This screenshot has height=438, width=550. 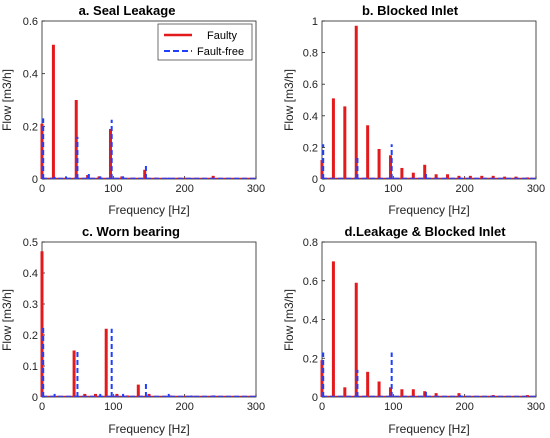 I want to click on panel-b-xtick-label: 100, so click(x=393, y=189).